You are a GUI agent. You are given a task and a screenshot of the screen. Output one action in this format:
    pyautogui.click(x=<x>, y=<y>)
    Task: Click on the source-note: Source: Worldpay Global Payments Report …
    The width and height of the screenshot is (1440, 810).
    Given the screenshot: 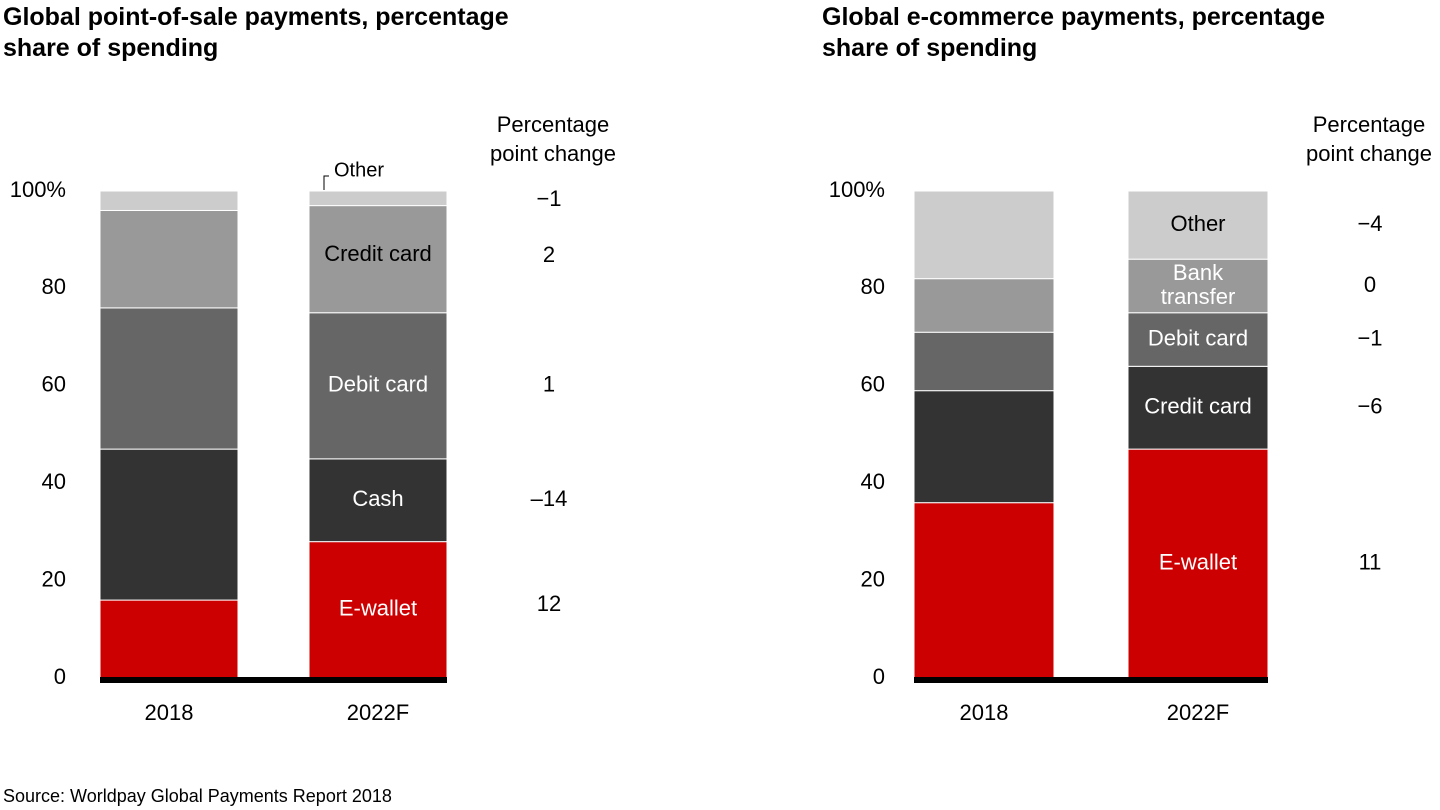 What is the action you would take?
    pyautogui.click(x=197, y=796)
    